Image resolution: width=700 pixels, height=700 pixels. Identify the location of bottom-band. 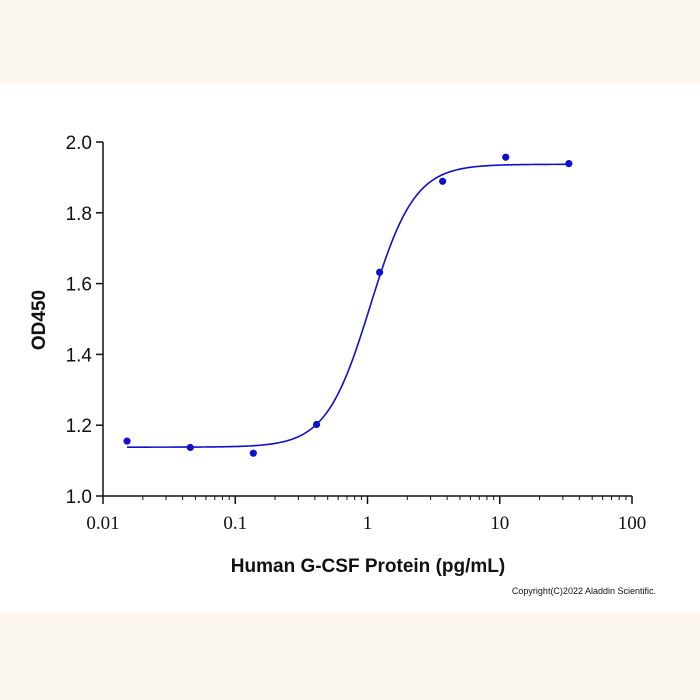
(350, 656).